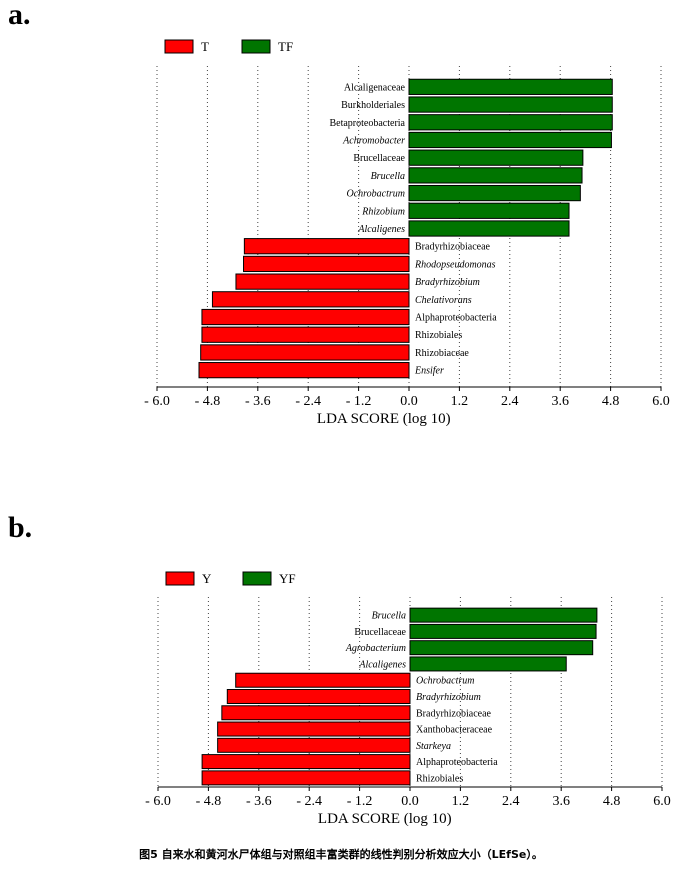  I want to click on category-label: Agrobacterium, so click(375, 648).